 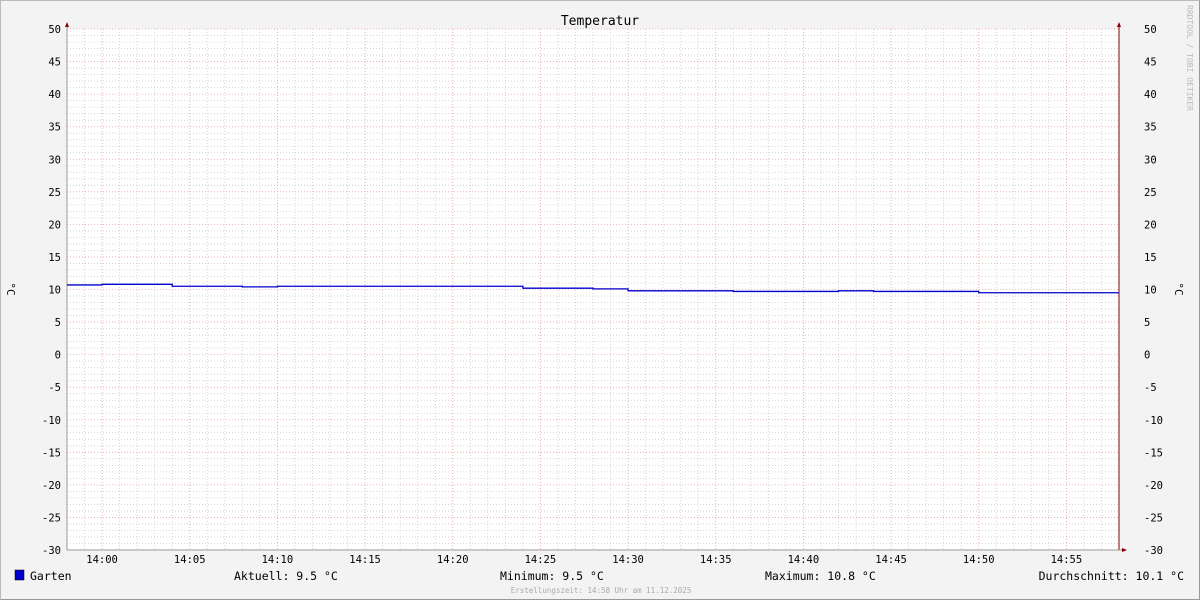 What do you see at coordinates (51, 421) in the screenshot?
I see `y-tick-label-left: -10` at bounding box center [51, 421].